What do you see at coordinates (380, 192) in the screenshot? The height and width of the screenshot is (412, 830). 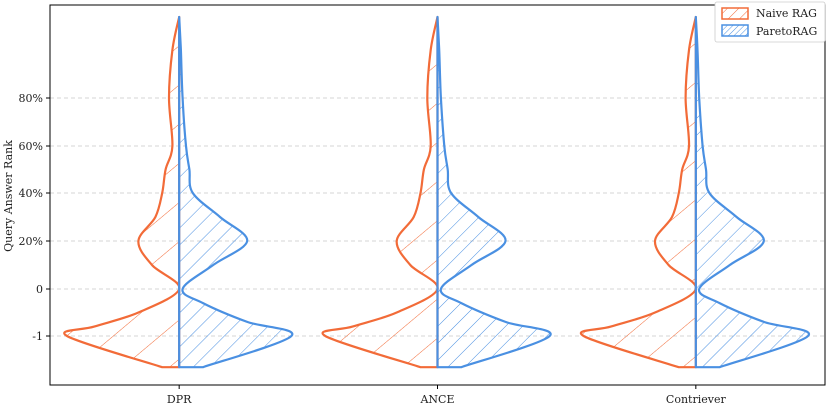 I see `violin-ance-naive-rag` at bounding box center [380, 192].